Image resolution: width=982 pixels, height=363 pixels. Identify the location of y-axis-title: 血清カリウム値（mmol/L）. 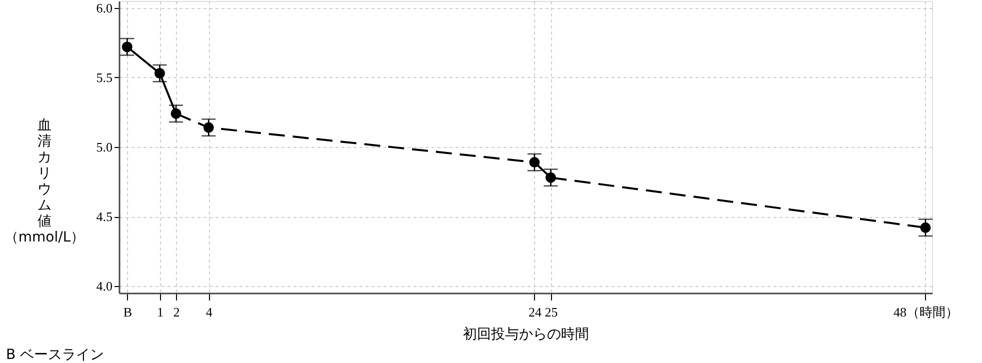
(44, 182).